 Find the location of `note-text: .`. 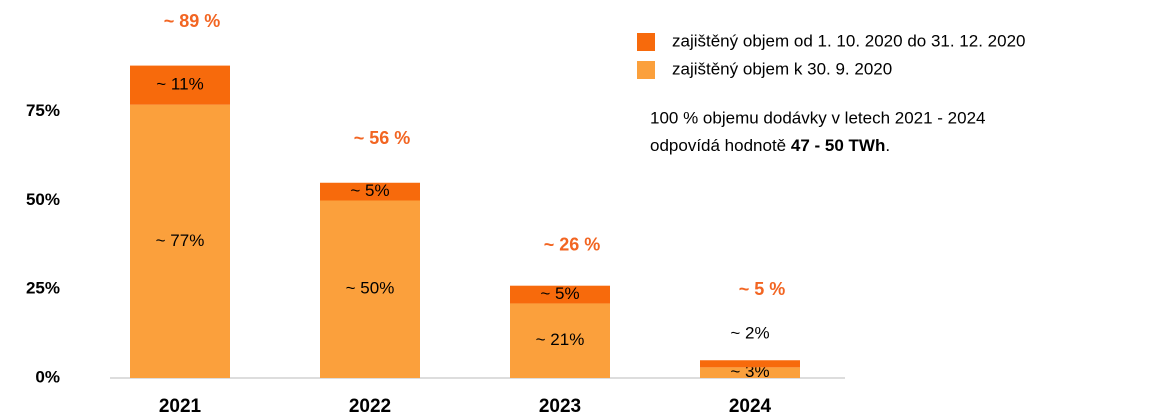

note-text: . is located at coordinates (887, 145).